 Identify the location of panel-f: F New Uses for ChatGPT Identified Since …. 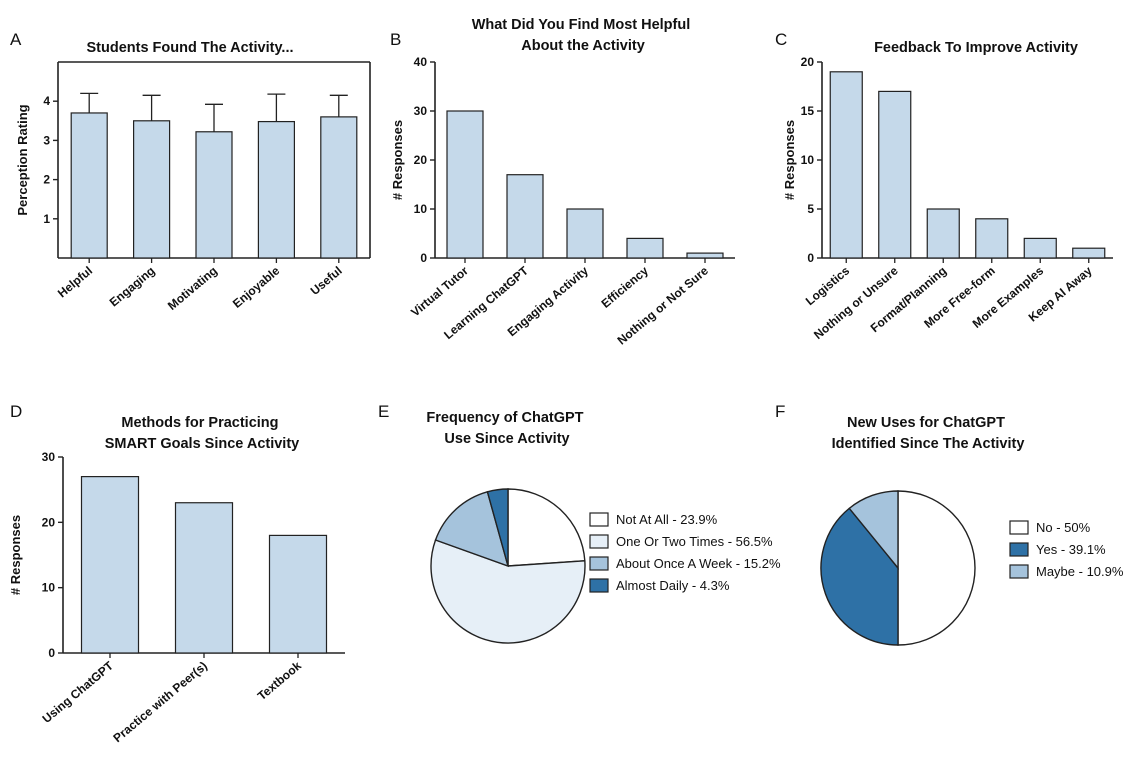
(949, 524).